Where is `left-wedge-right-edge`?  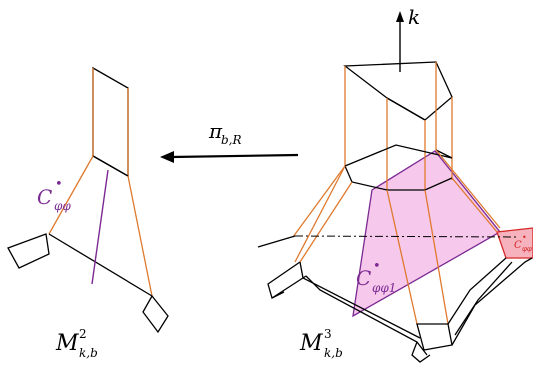
left-wedge-right-edge is located at coordinates (140, 236).